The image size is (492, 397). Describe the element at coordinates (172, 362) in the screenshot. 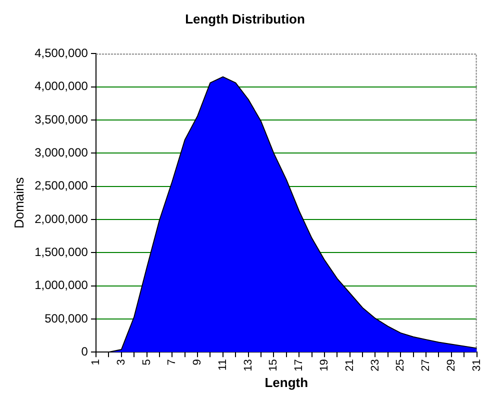

I see `x-tick-label: 7` at that location.